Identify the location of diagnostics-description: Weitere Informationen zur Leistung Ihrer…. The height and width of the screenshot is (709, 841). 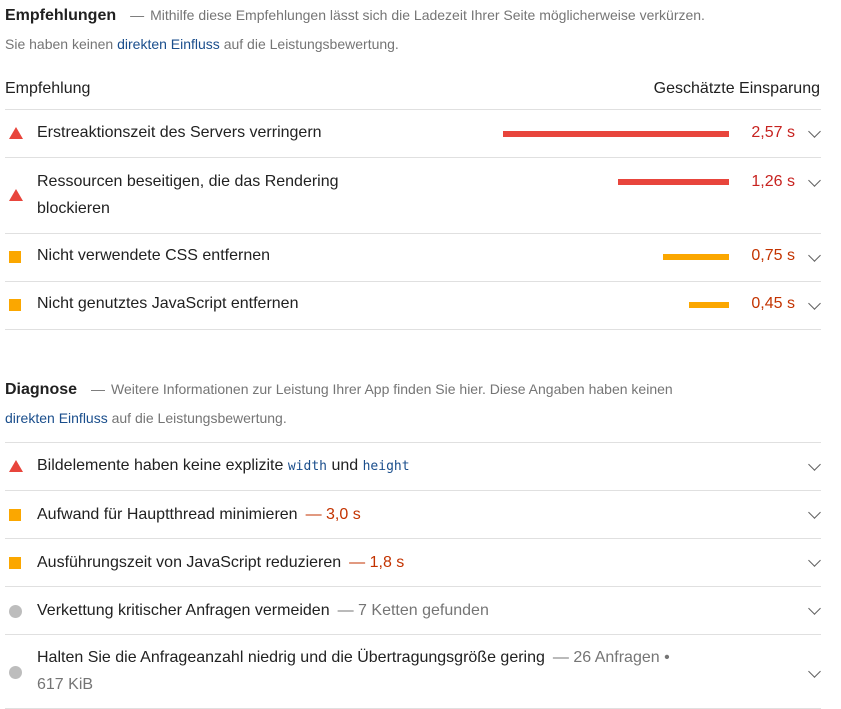
(392, 389).